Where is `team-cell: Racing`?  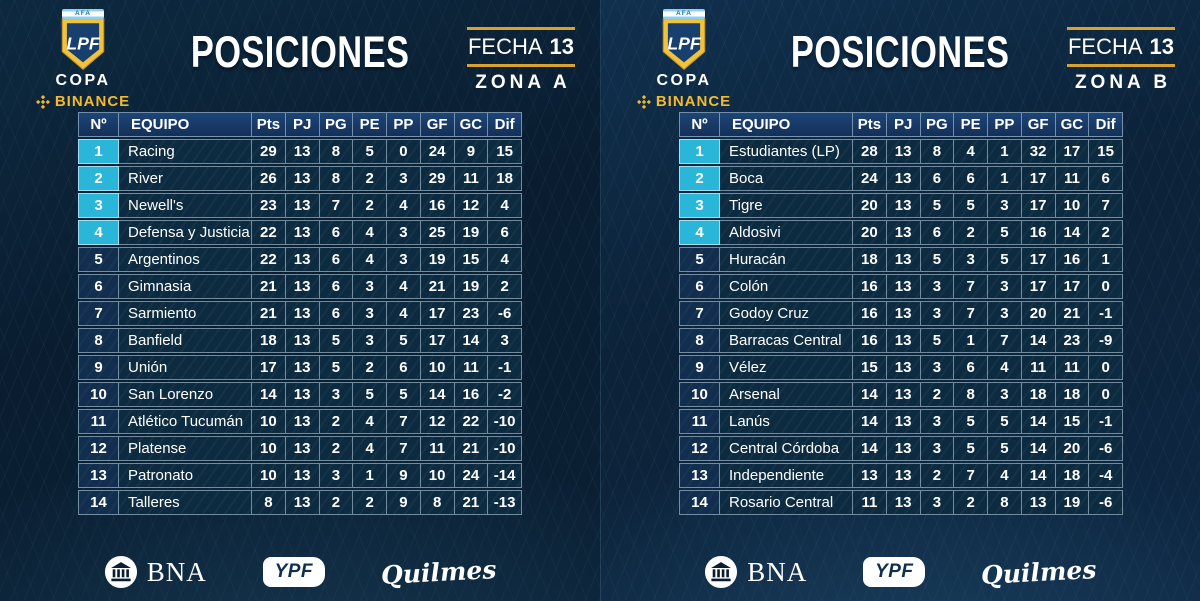
team-cell: Racing is located at coordinates (185, 151).